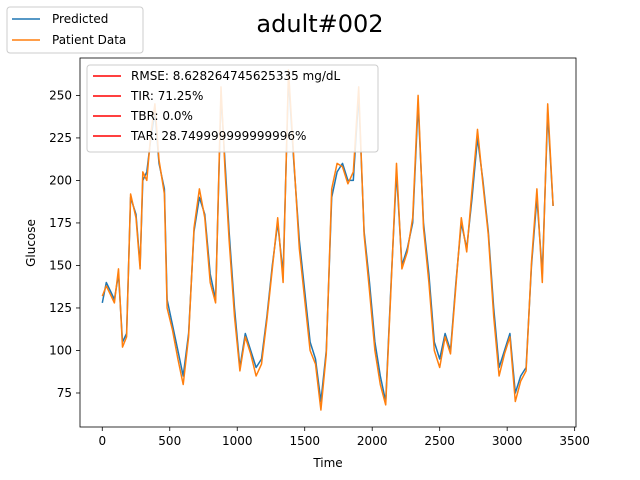 This screenshot has width=640, height=480. Describe the element at coordinates (60, 138) in the screenshot. I see `y-tick-label: 225` at that location.